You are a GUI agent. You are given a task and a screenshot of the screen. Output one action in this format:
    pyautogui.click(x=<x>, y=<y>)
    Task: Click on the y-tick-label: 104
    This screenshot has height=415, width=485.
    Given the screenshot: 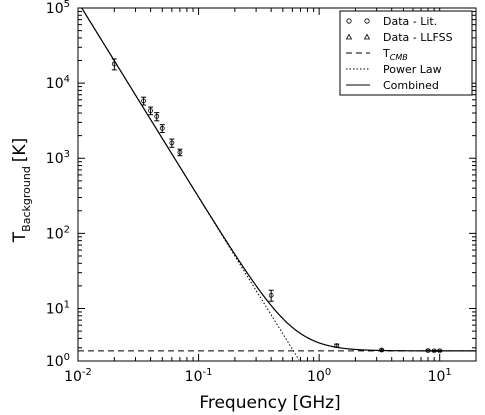 What is the action you would take?
    pyautogui.click(x=58, y=83)
    